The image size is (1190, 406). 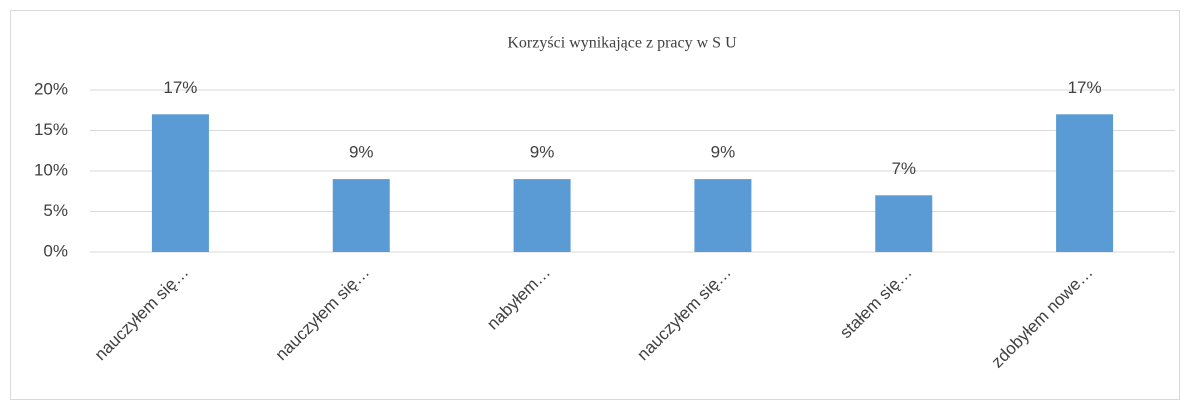 I want to click on y-tick-label: 20%, so click(x=51, y=88).